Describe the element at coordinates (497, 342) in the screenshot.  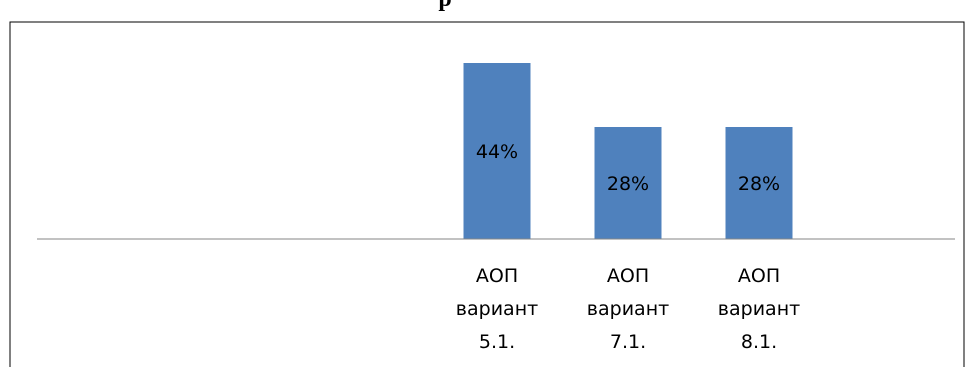
I see `category-label-1-line-3: 5.1.` at that location.